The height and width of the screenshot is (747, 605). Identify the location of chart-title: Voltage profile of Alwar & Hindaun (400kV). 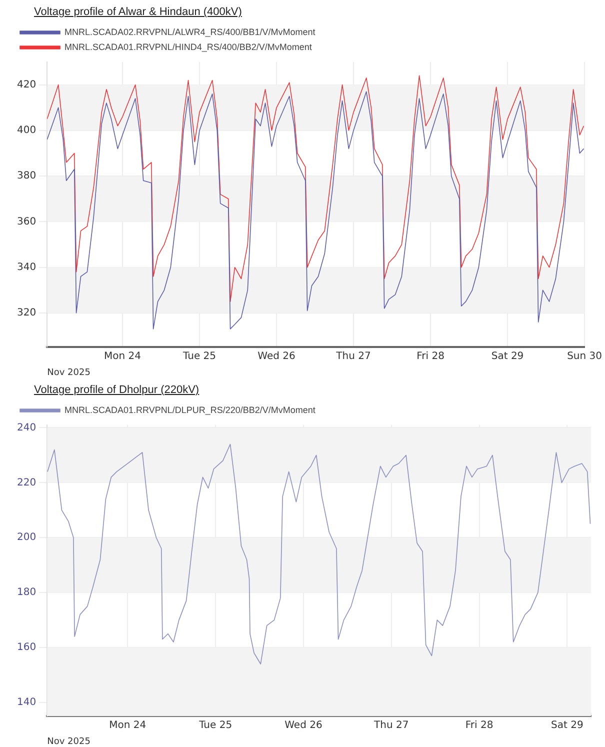
(138, 12).